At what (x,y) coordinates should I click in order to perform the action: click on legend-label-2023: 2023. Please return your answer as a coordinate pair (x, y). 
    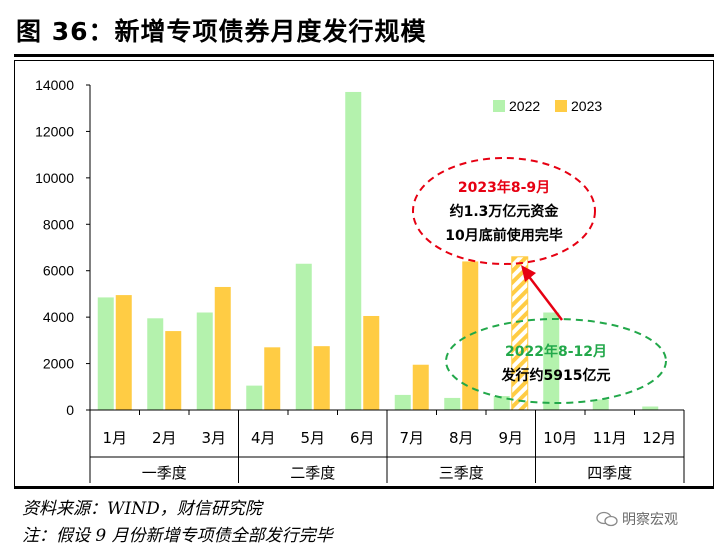
    Looking at the image, I should click on (586, 106).